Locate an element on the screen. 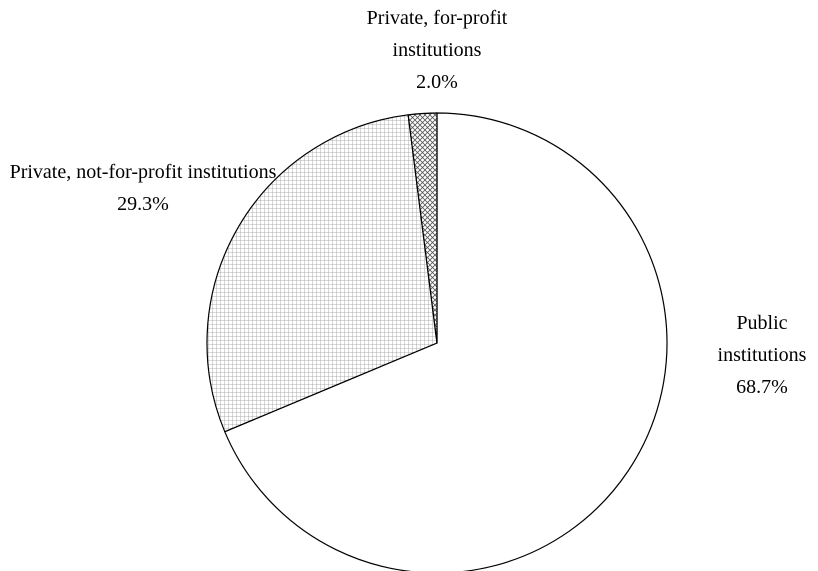  slice-label: Private, for-profit institutions 2.0% is located at coordinates (437, 50).